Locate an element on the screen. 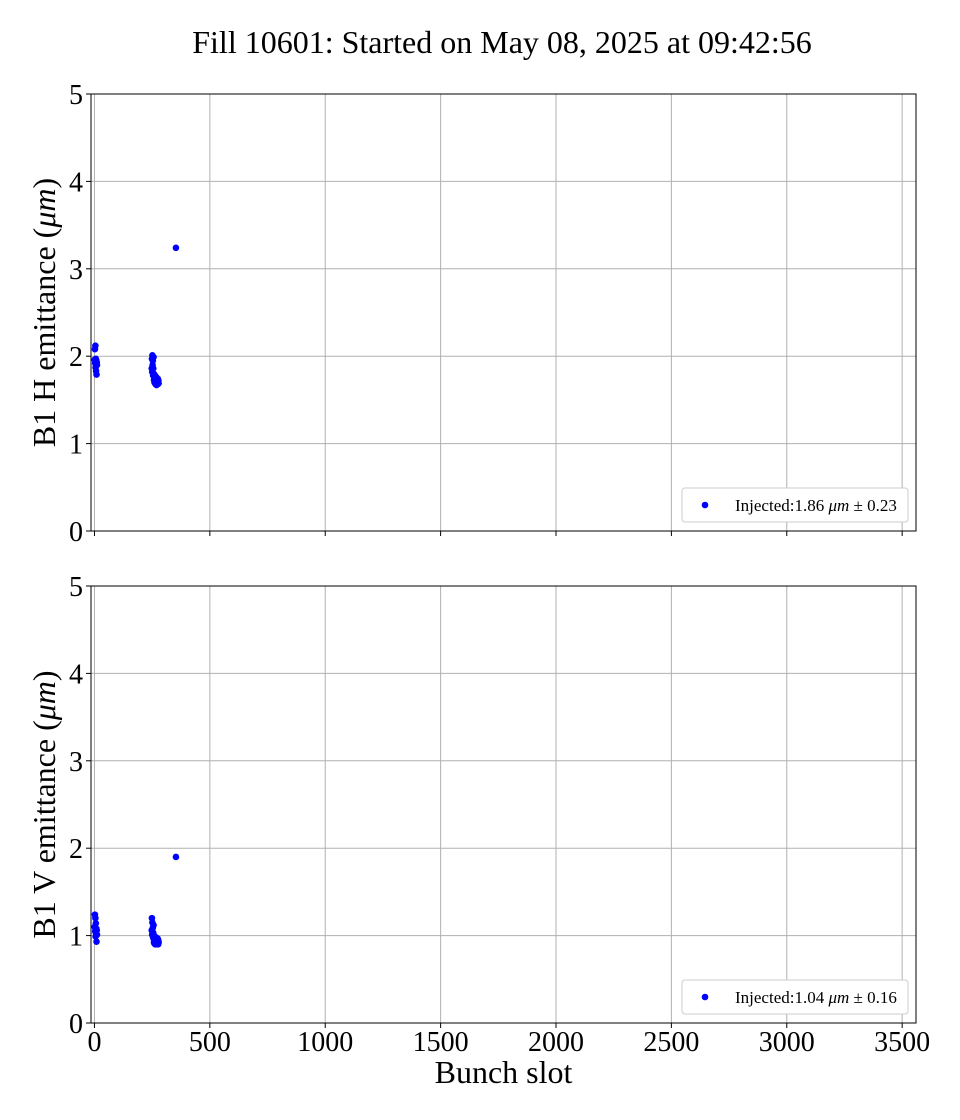  x-tick-label: 2000 is located at coordinates (556, 1042).